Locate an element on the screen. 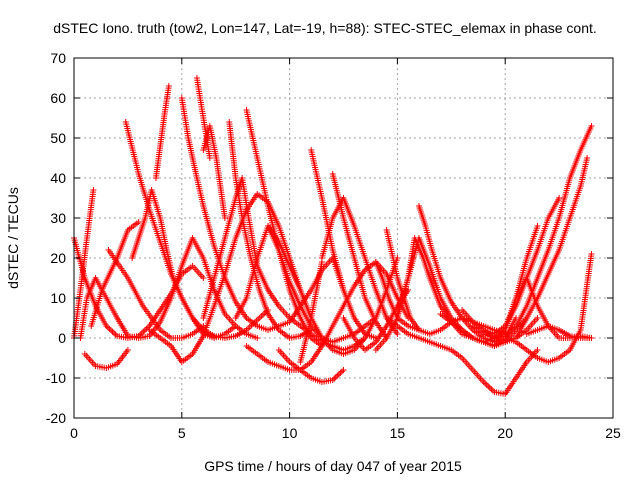 The height and width of the screenshot is (480, 640). y-tick-label: -20 is located at coordinates (56, 418).